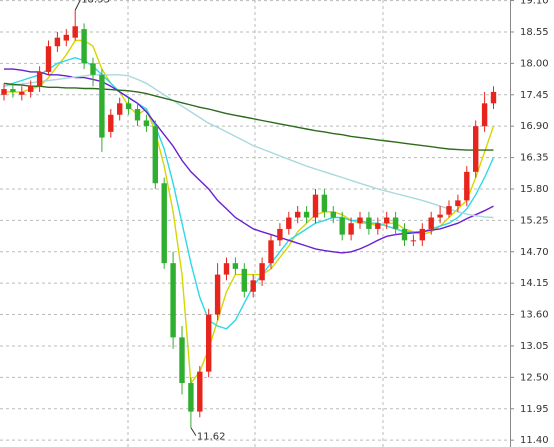 The height and width of the screenshot is (447, 554). What do you see at coordinates (534, 95) in the screenshot?
I see `y-tick-label: 17.45` at bounding box center [534, 95].